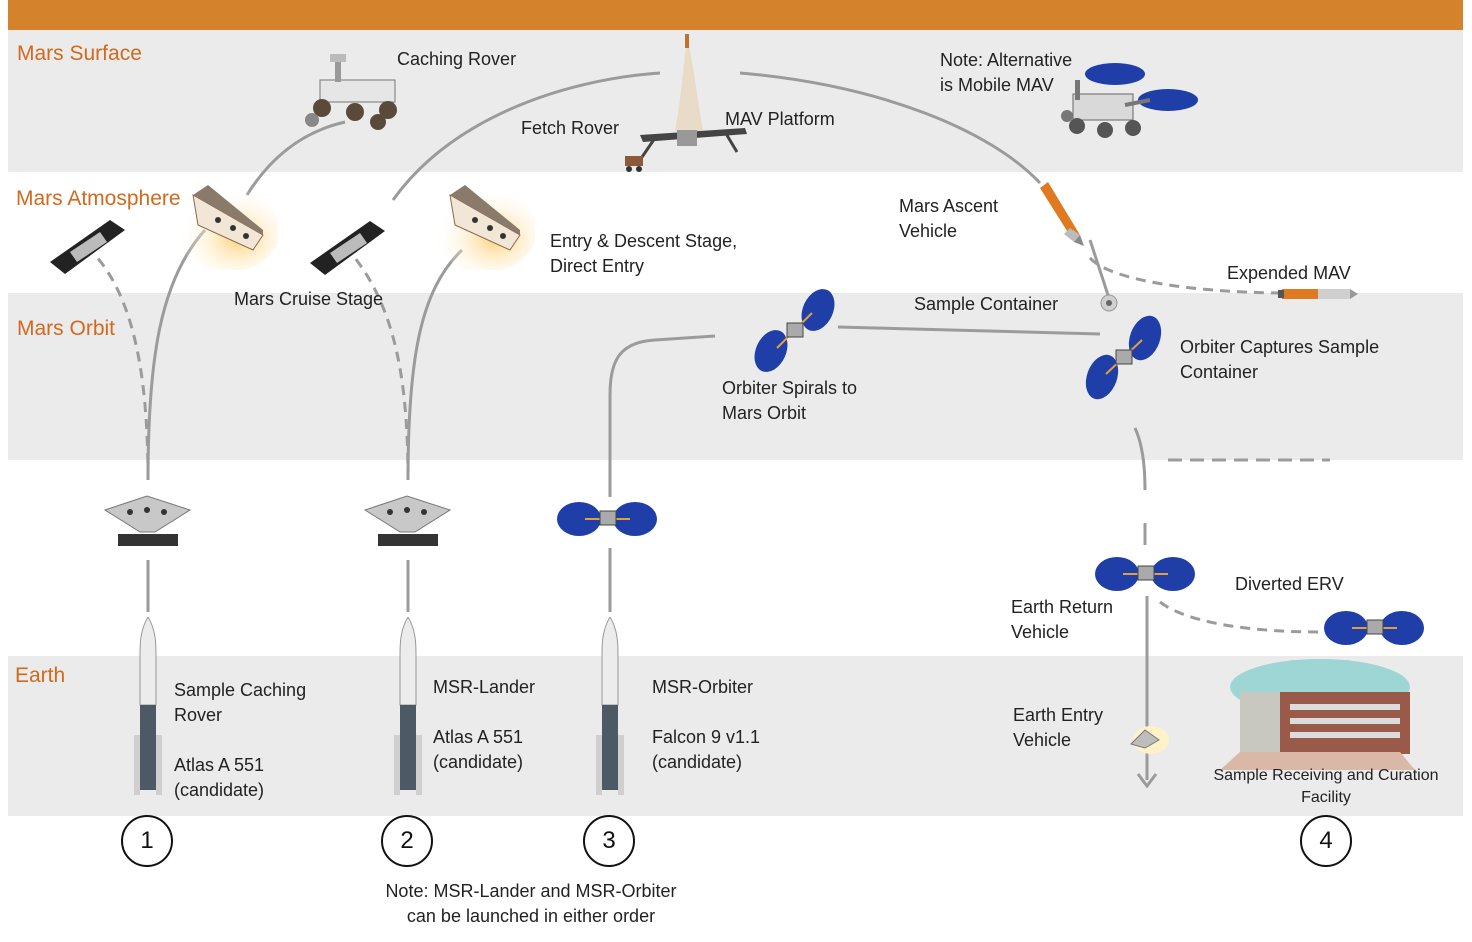  Describe the element at coordinates (1123, 357) in the screenshot. I see `orbiter-icon-capture` at that location.